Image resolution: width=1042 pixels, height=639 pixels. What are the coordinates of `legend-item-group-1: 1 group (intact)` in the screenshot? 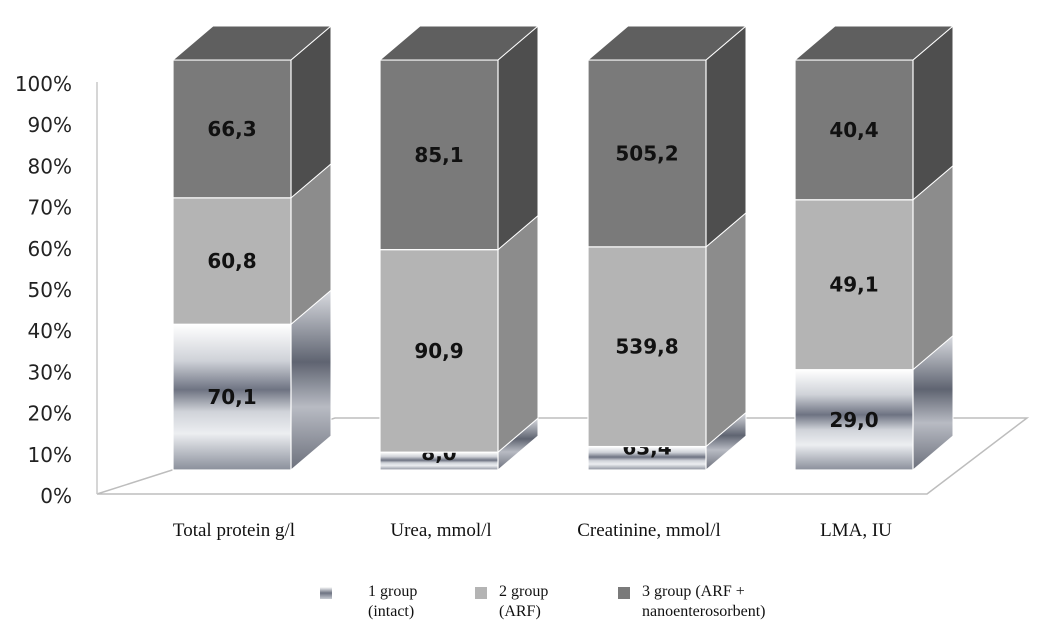 It's located at (368, 602).